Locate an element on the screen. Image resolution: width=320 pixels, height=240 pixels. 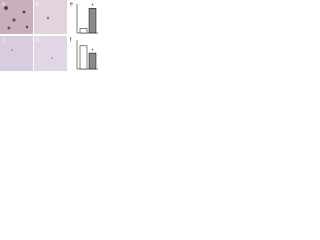
panel-label: c is located at coordinates (3, 40).